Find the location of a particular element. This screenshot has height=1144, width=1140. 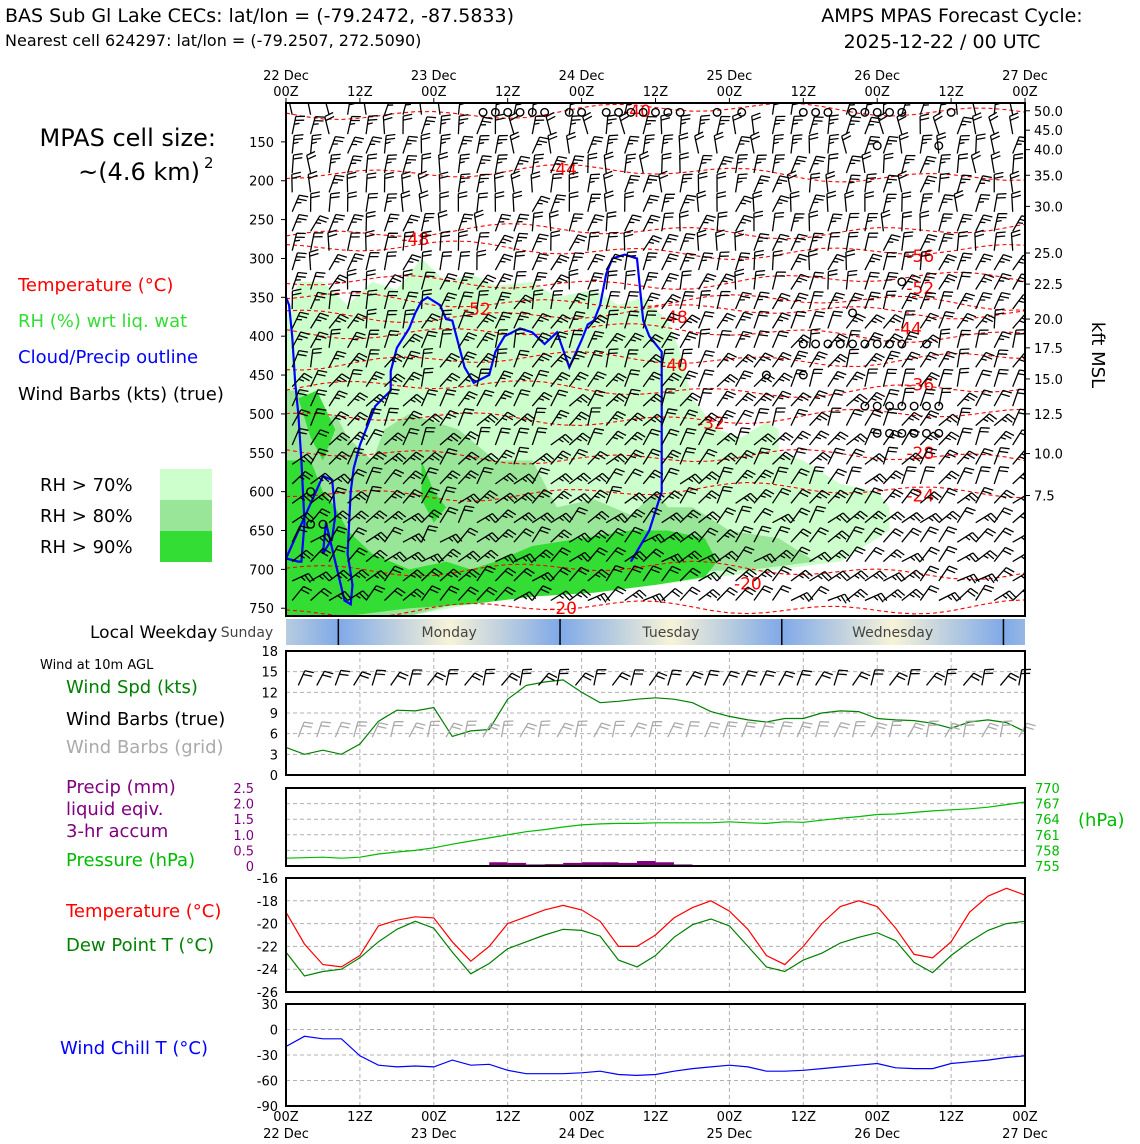

temperature-line is located at coordinates (655, 927).